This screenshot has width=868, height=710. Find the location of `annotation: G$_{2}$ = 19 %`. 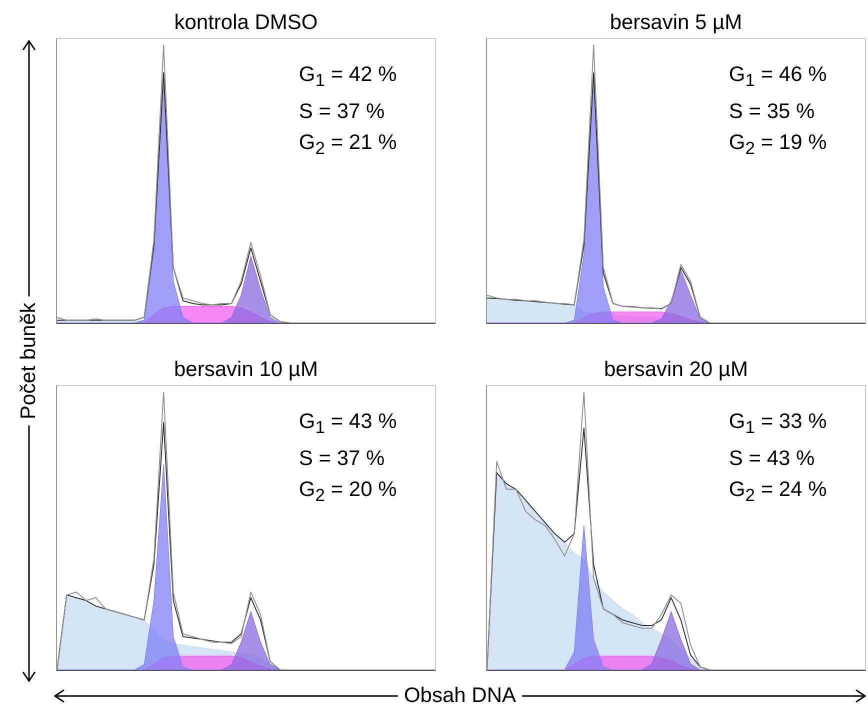

annotation: G$_{2}$ = 19 % is located at coordinates (777, 145).